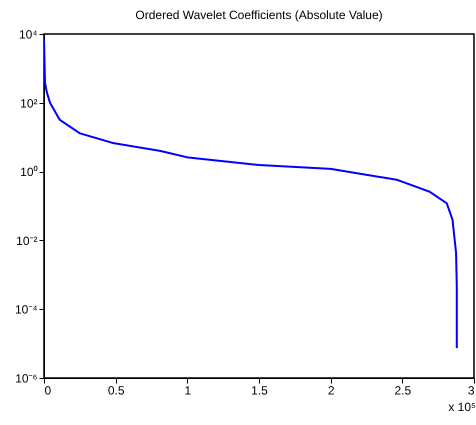 The image size is (476, 425). I want to click on x-tick-label: 1, so click(188, 391).